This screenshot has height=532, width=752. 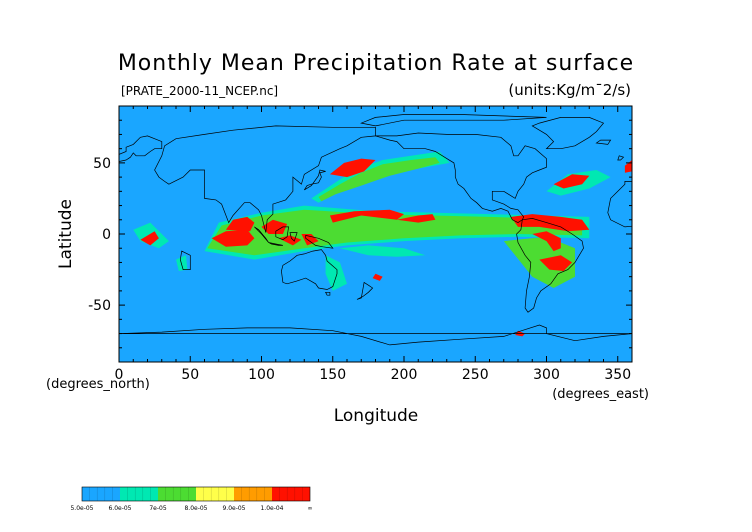 I want to click on x-tick-label-350: 350, so click(x=617, y=375).